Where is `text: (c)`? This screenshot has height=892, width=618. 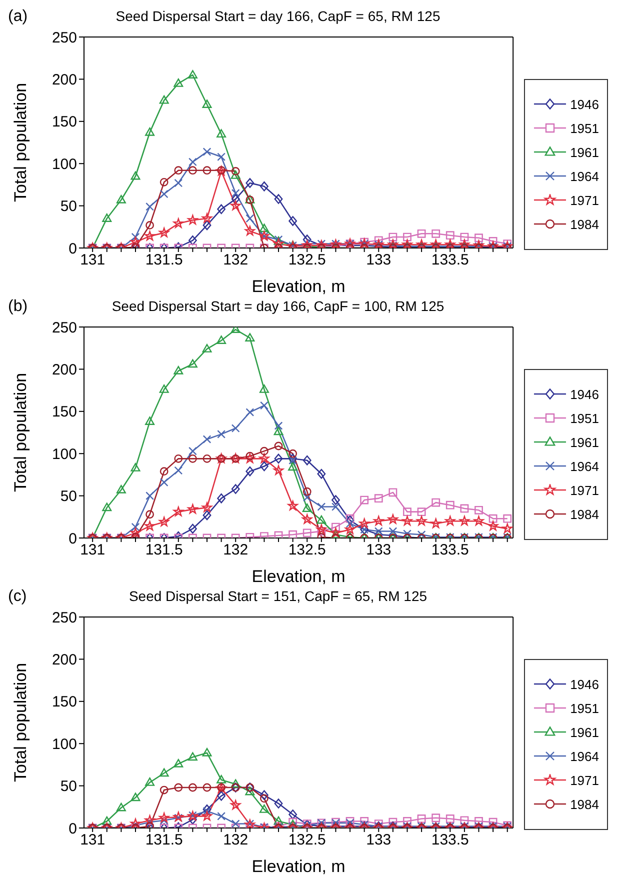 text: (c) is located at coordinates (17, 596).